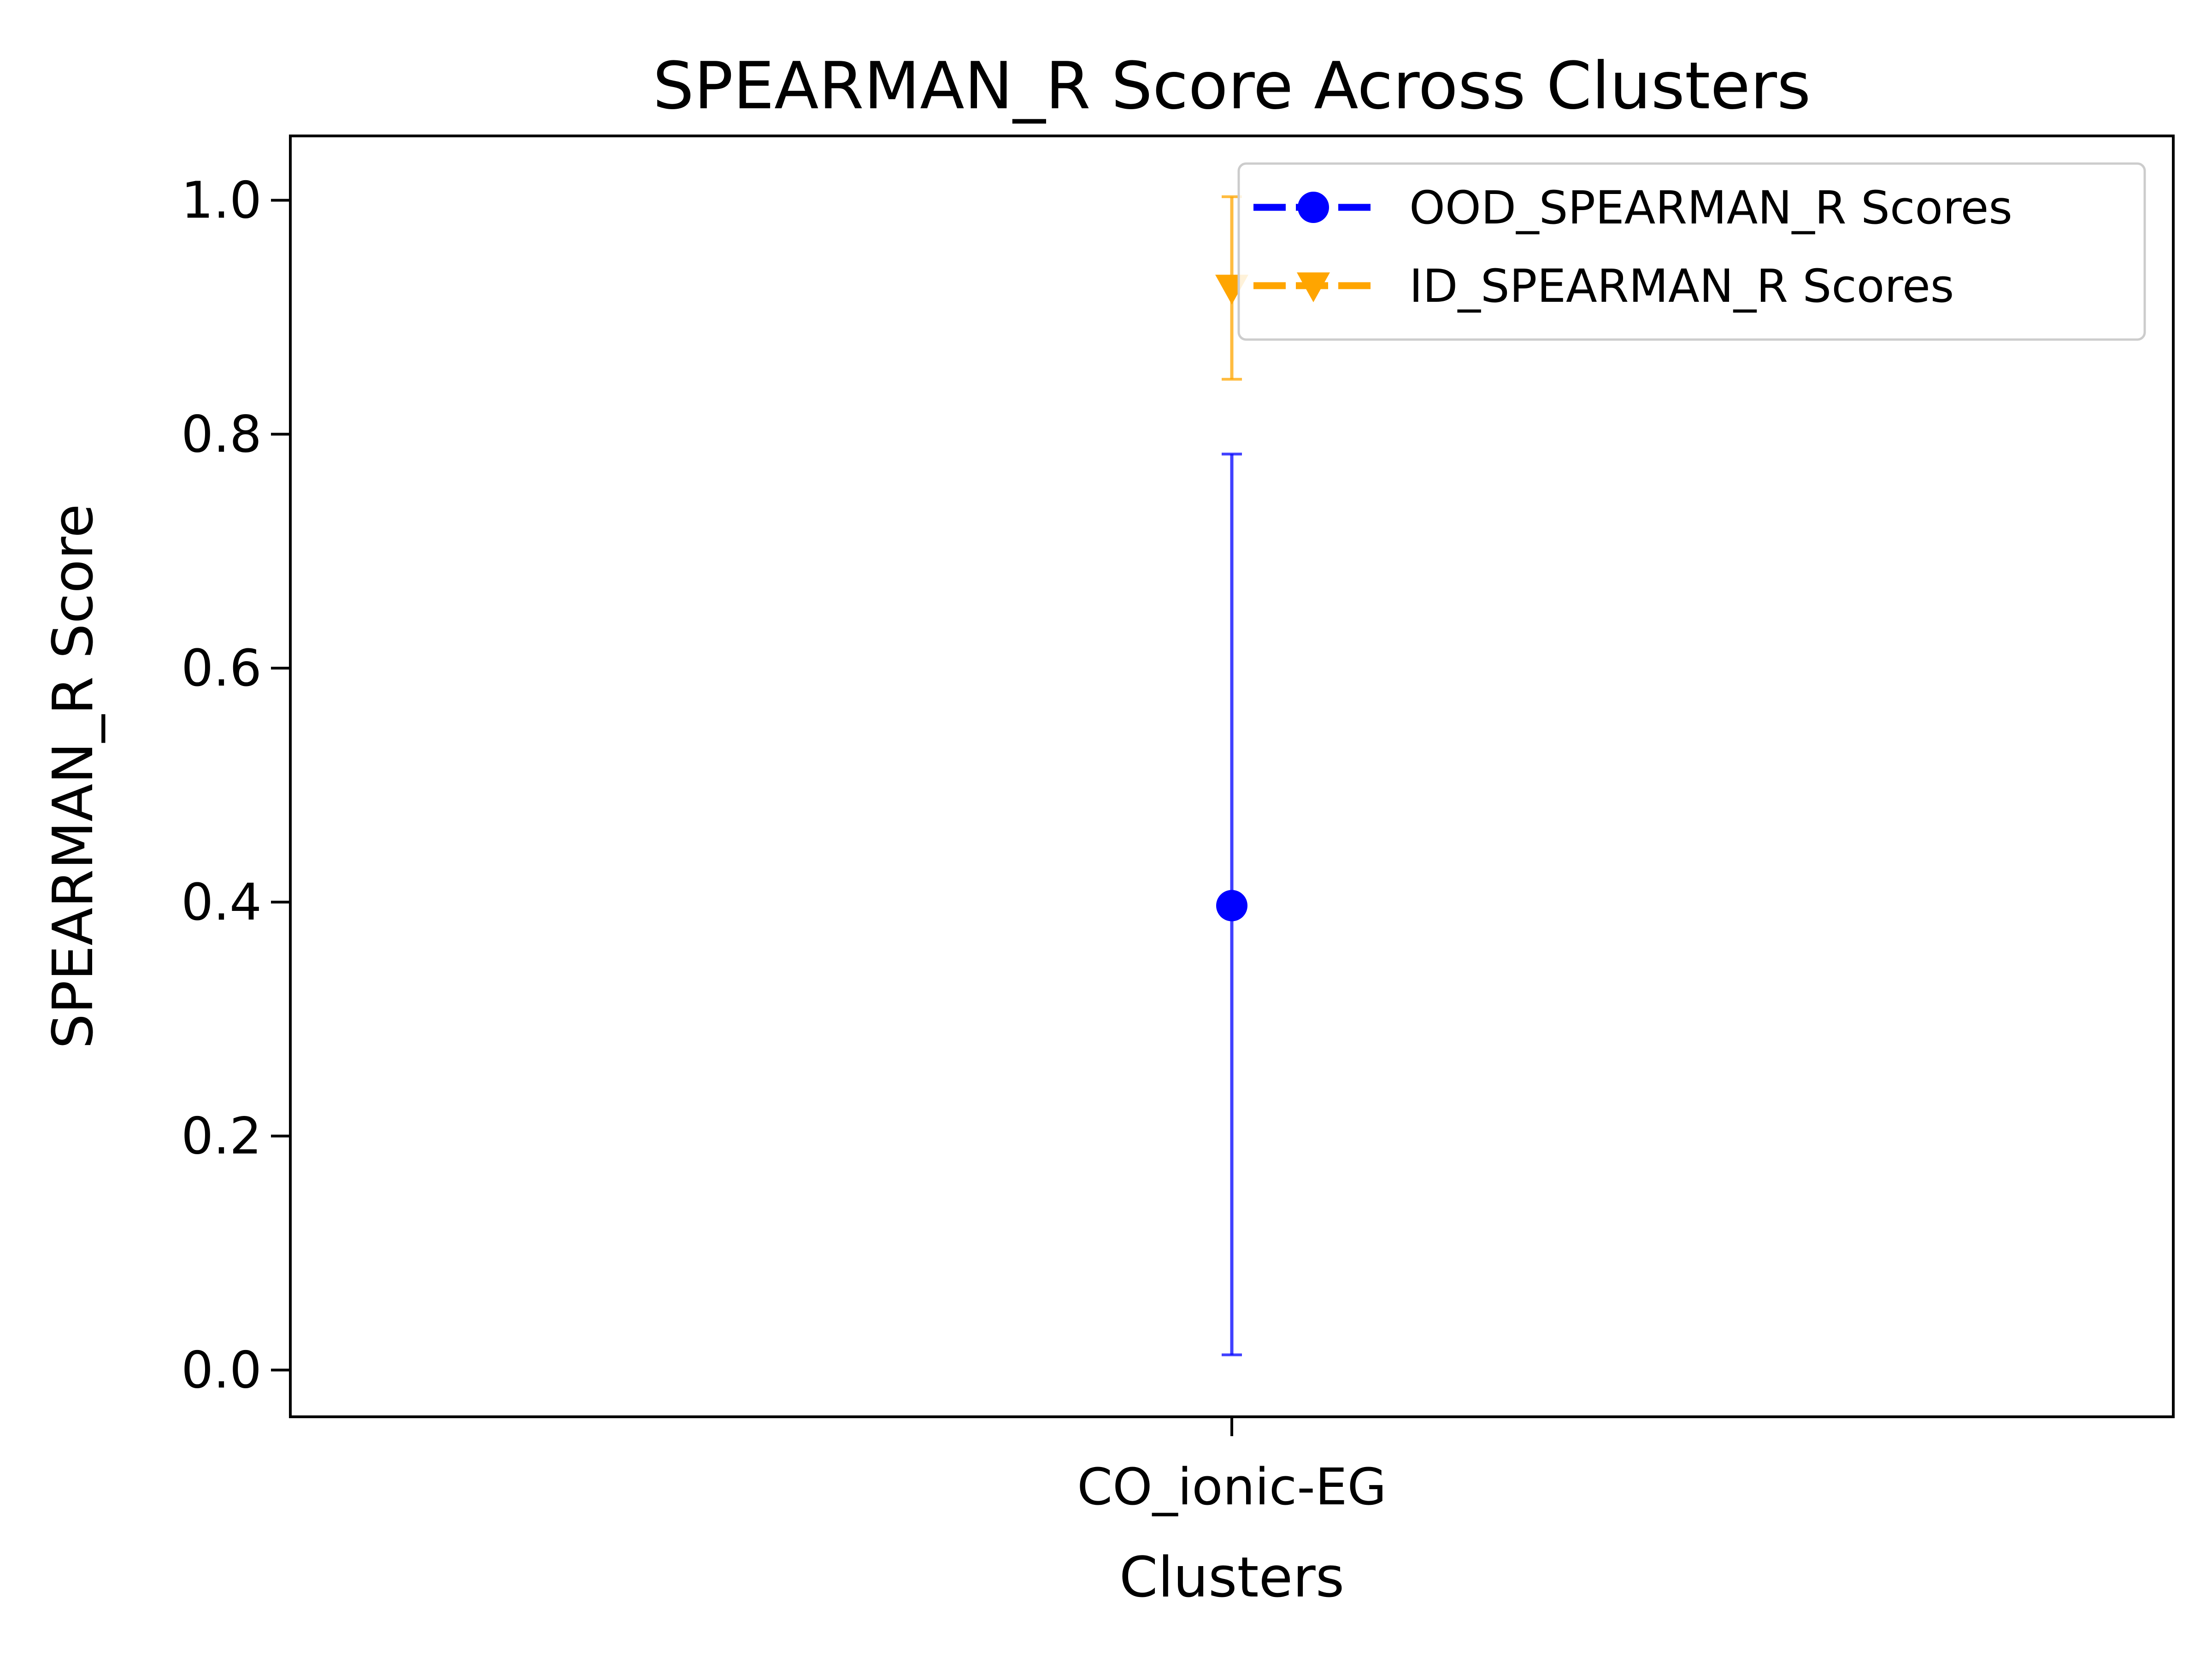 The image size is (2212, 1661). What do you see at coordinates (235, 785) in the screenshot?
I see `y-axis-ticks: 0.0 0.2 0.4 0.6 0.8 1.0` at bounding box center [235, 785].